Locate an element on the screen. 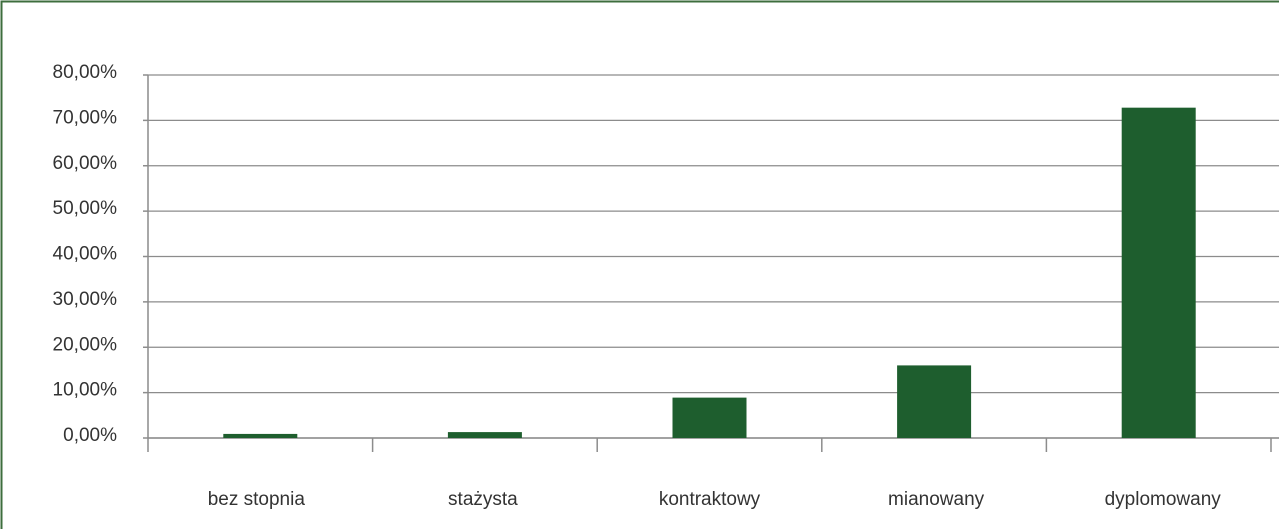  y-tick-label: 30,00% is located at coordinates (85, 299).